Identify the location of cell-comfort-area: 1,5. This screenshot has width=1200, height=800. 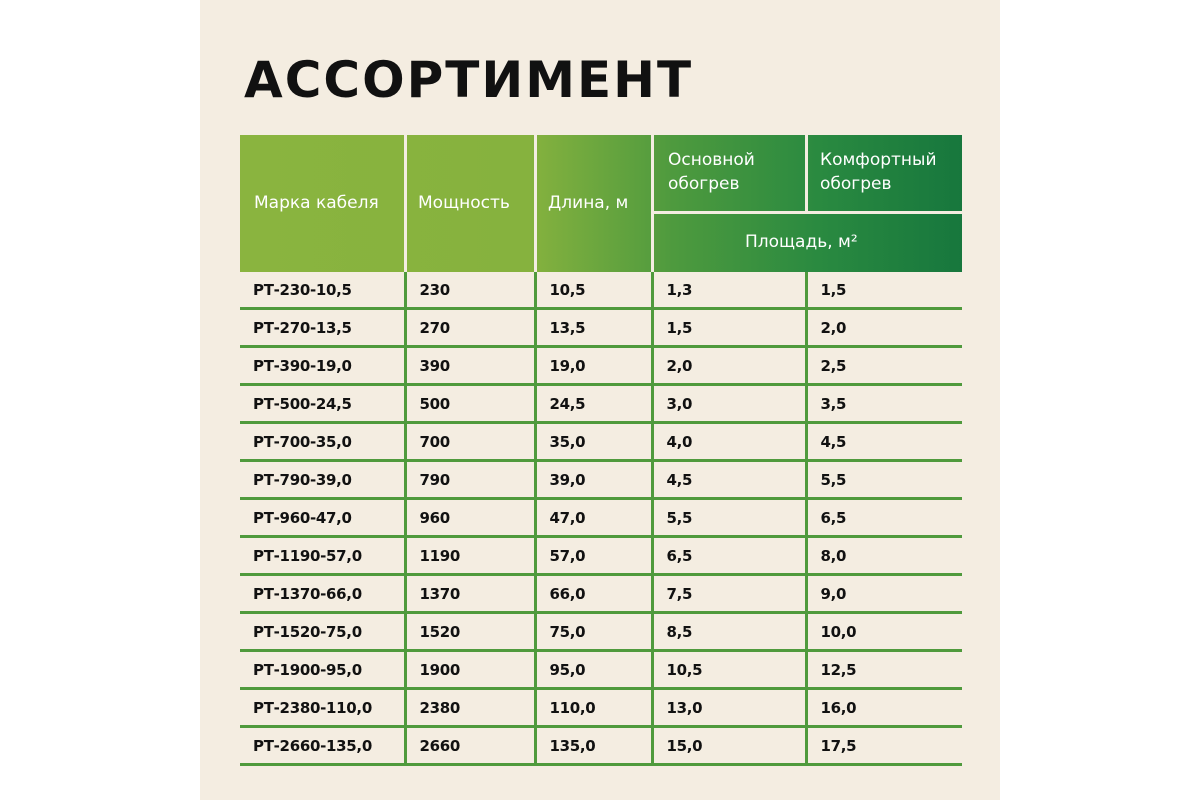
(883, 291).